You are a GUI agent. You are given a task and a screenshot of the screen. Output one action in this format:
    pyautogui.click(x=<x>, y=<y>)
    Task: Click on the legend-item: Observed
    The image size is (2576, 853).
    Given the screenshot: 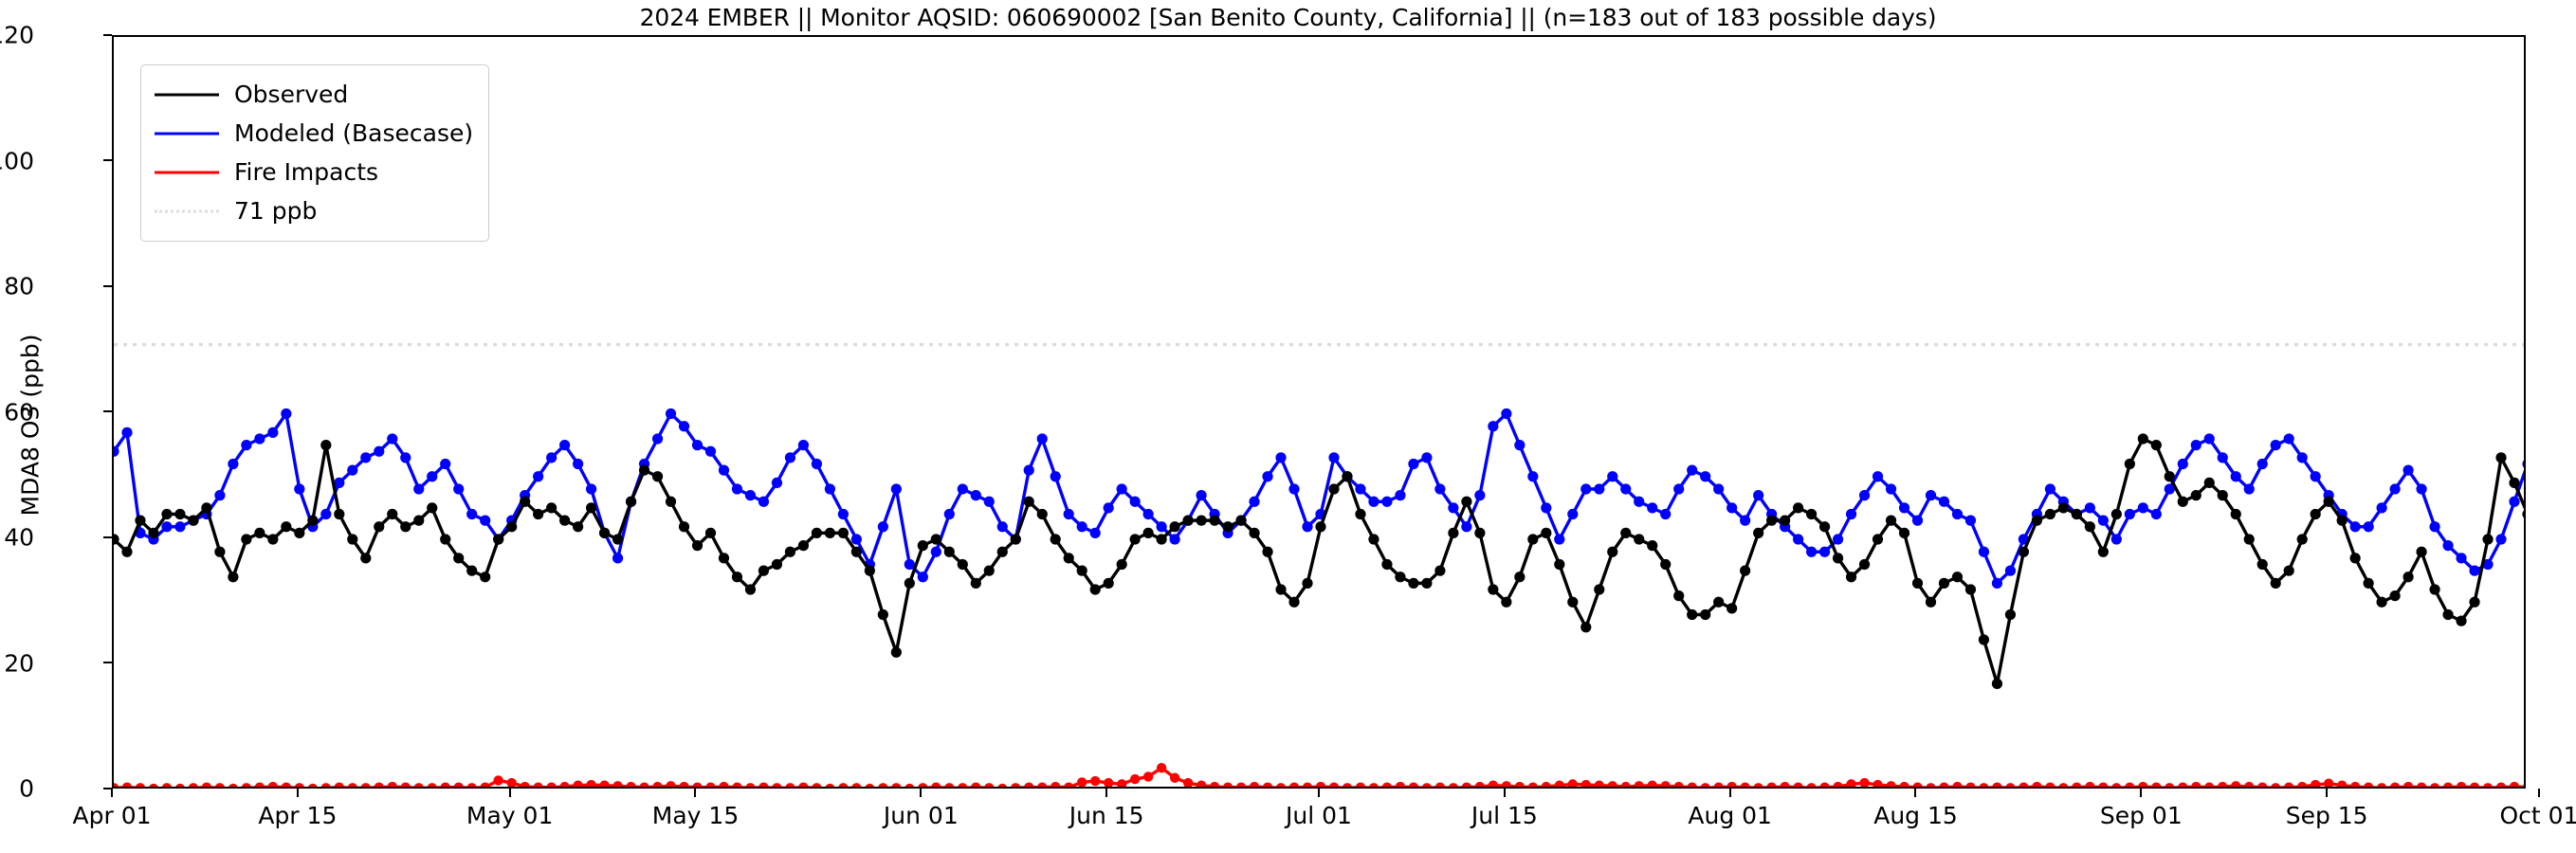 What is the action you would take?
    pyautogui.click(x=314, y=94)
    